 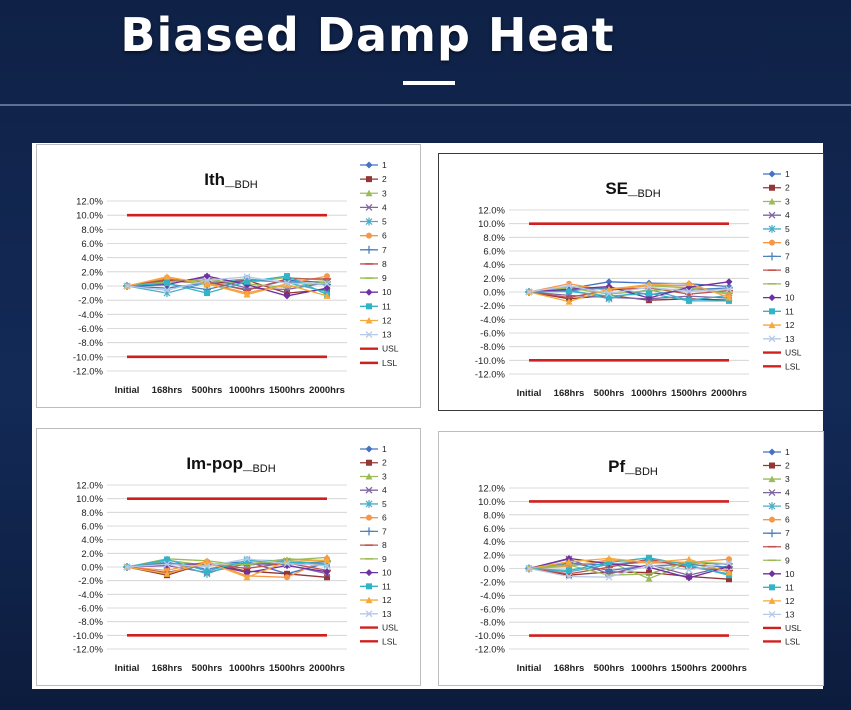 What do you see at coordinates (387, 335) in the screenshot?
I see `legend-label: 13` at bounding box center [387, 335].